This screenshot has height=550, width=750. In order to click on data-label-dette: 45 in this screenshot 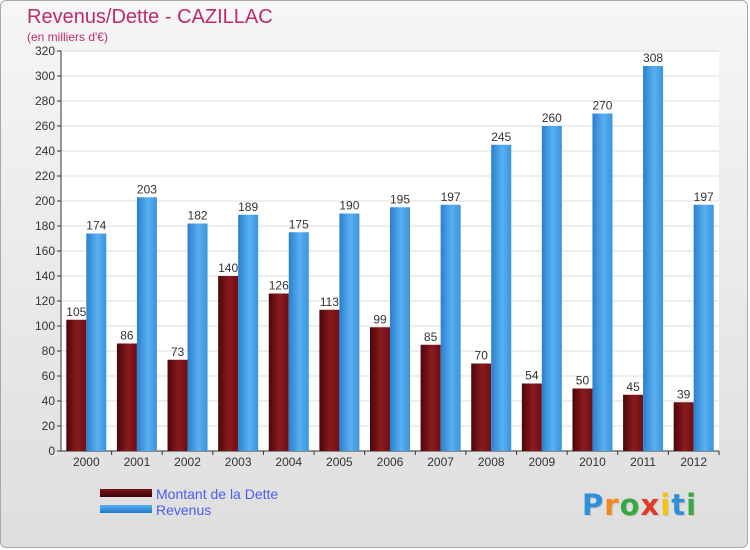, I will do `click(633, 387)`.